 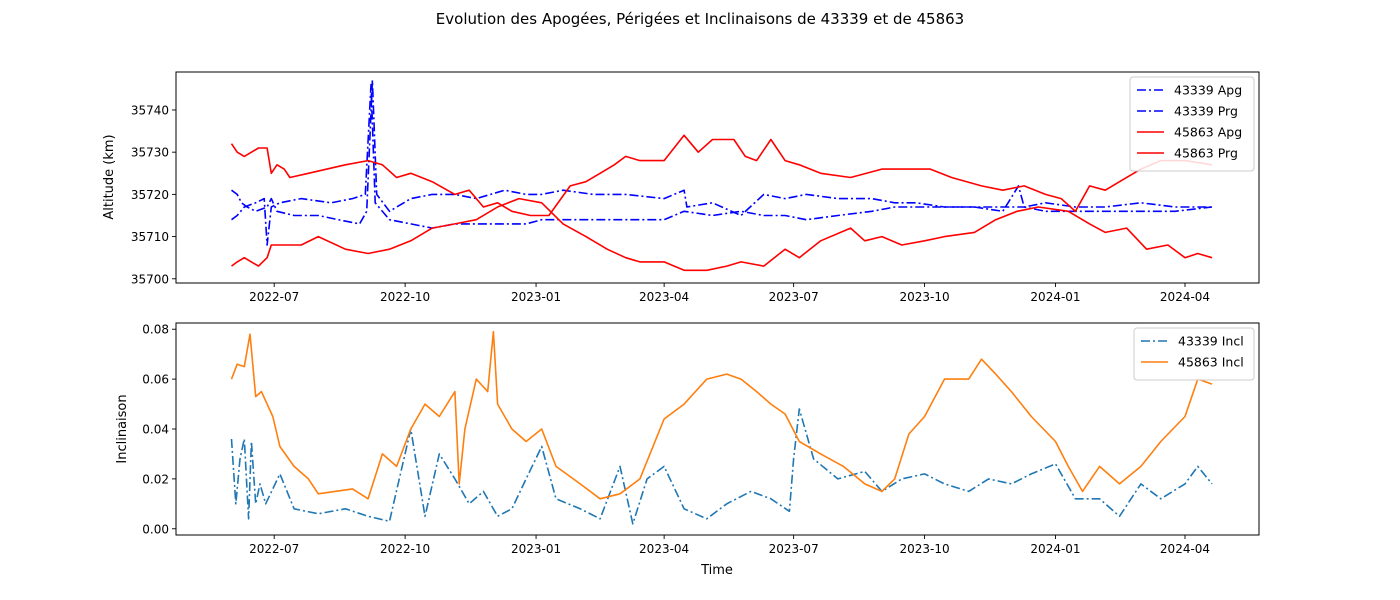 I want to click on legend-label: 43339 Apg, so click(x=1208, y=90).